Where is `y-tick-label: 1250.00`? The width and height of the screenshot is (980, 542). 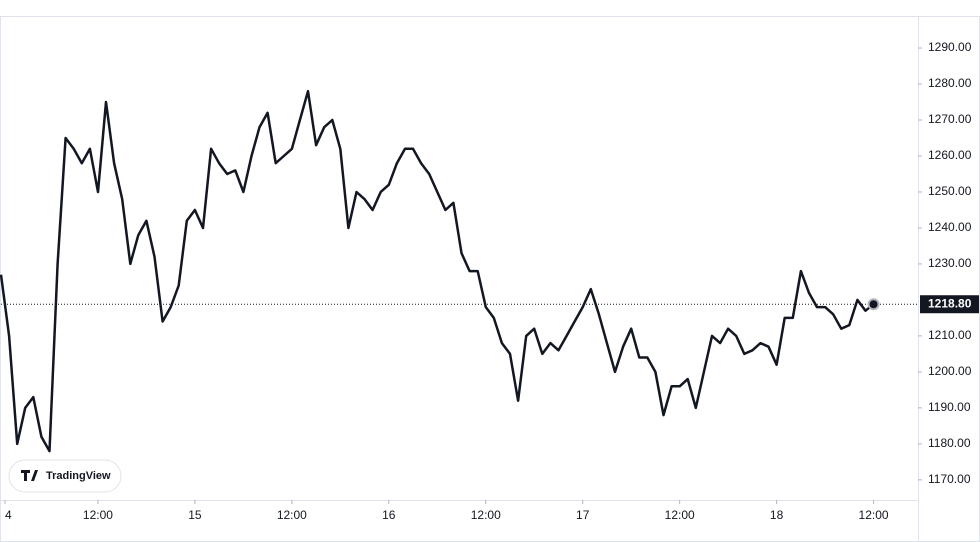
y-tick-label: 1250.00 is located at coordinates (950, 191).